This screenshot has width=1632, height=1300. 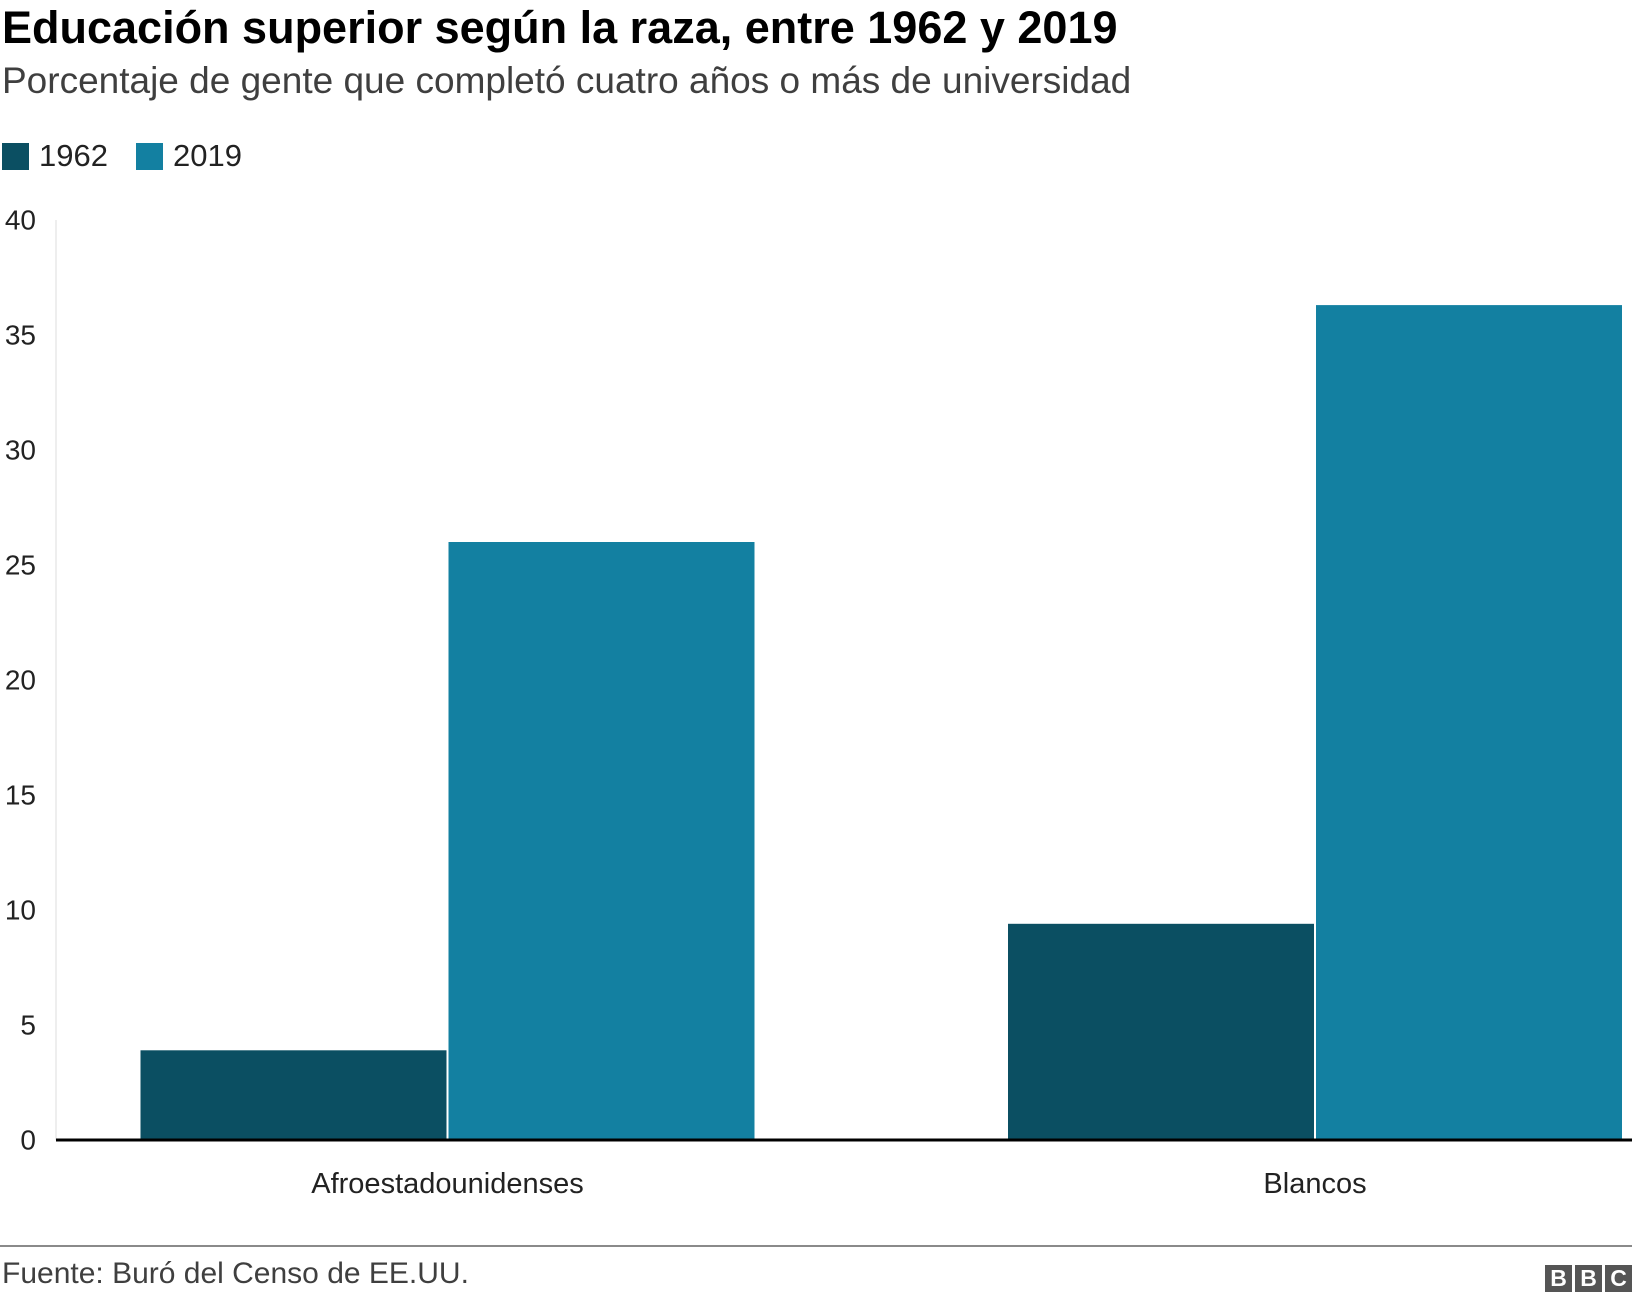 I want to click on legend-swatch-1962, so click(x=15, y=156).